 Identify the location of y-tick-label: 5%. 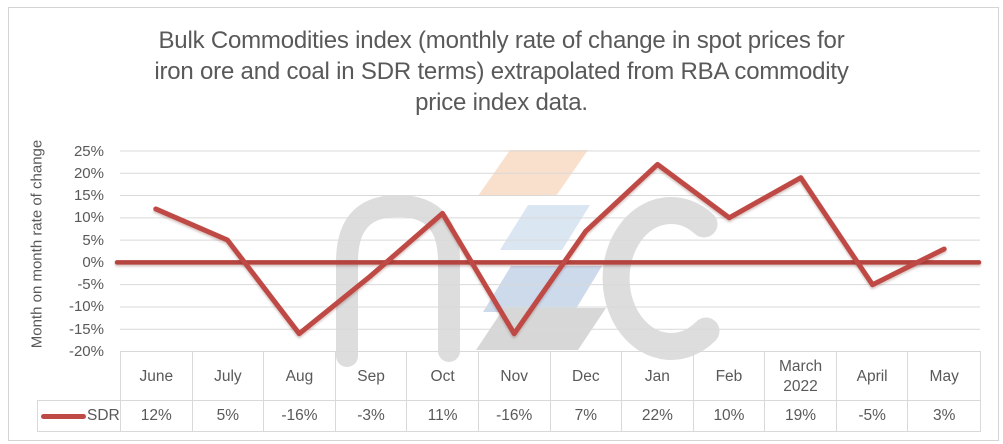
(93, 240).